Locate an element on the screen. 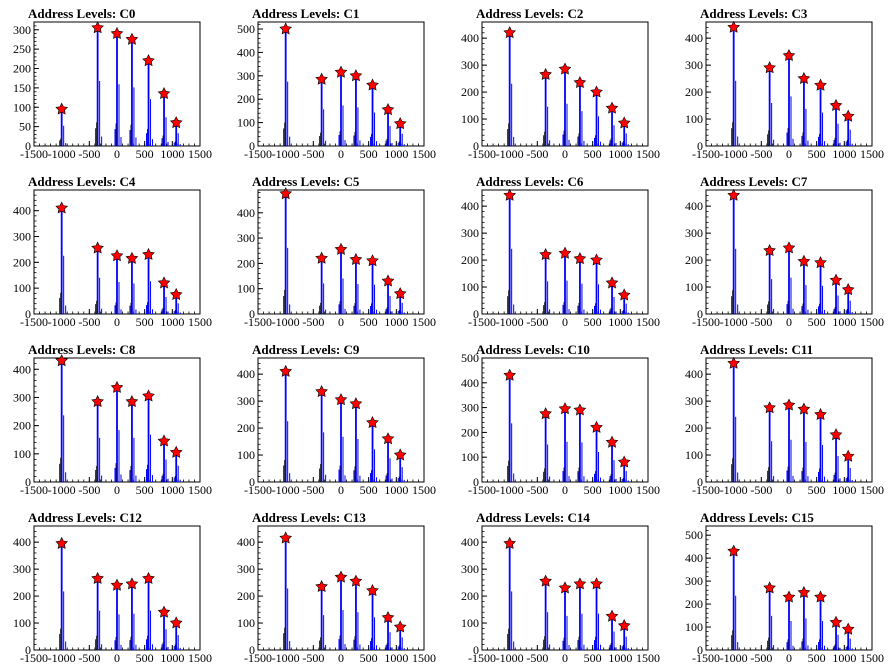 This screenshot has width=896, height=672. chart-title: Address Levels: C1 is located at coordinates (305, 13).